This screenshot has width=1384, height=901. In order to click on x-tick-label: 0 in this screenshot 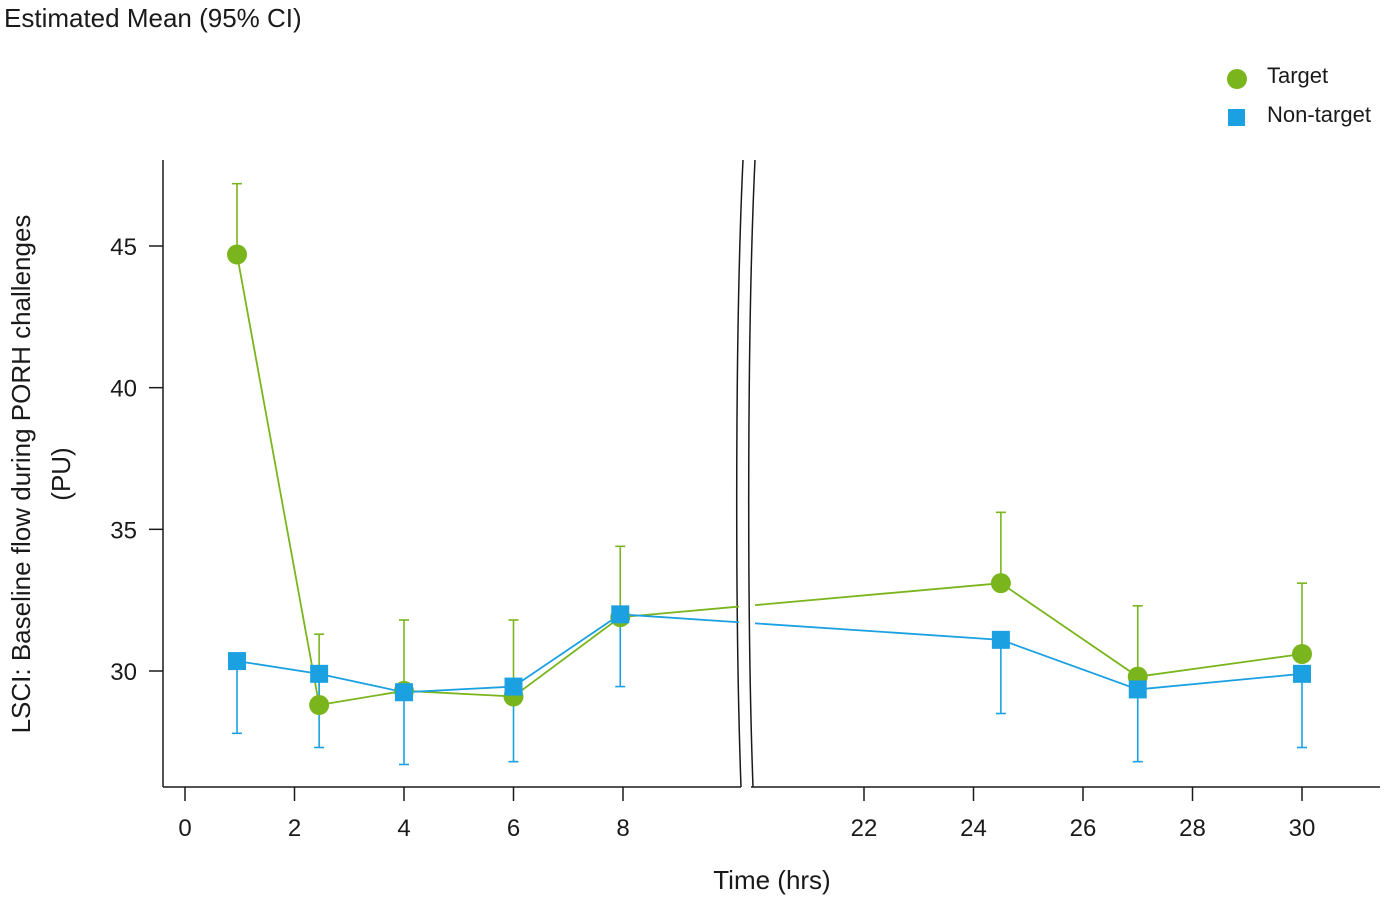, I will do `click(184, 828)`.